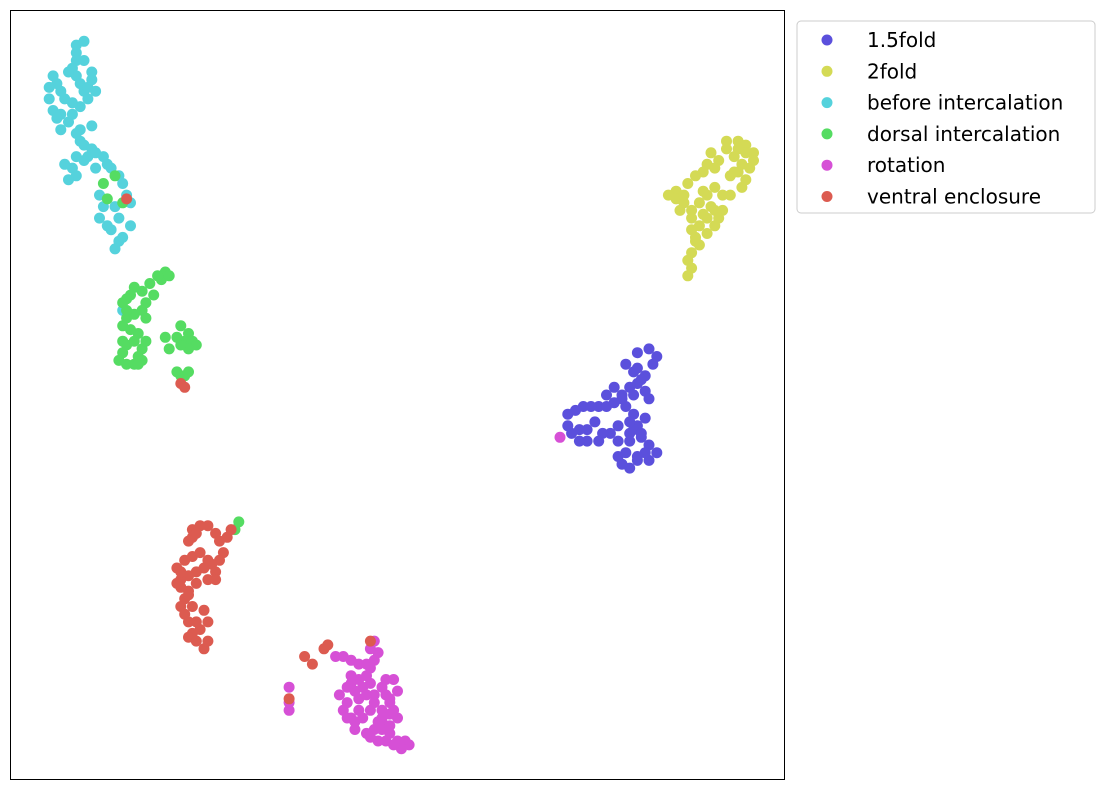  What do you see at coordinates (883, 165) in the screenshot?
I see `legend-item: rotation` at bounding box center [883, 165].